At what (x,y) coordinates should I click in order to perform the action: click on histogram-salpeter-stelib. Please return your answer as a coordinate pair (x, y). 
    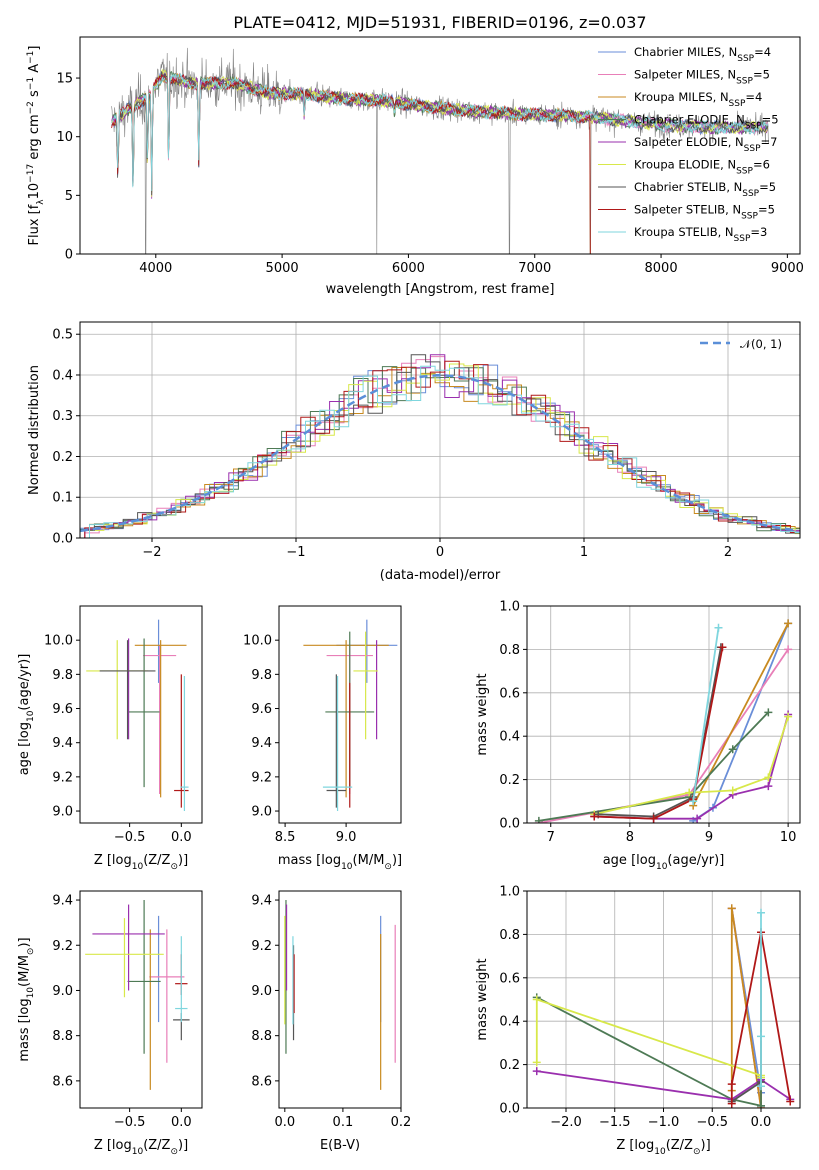
    Looking at the image, I should click on (442, 449).